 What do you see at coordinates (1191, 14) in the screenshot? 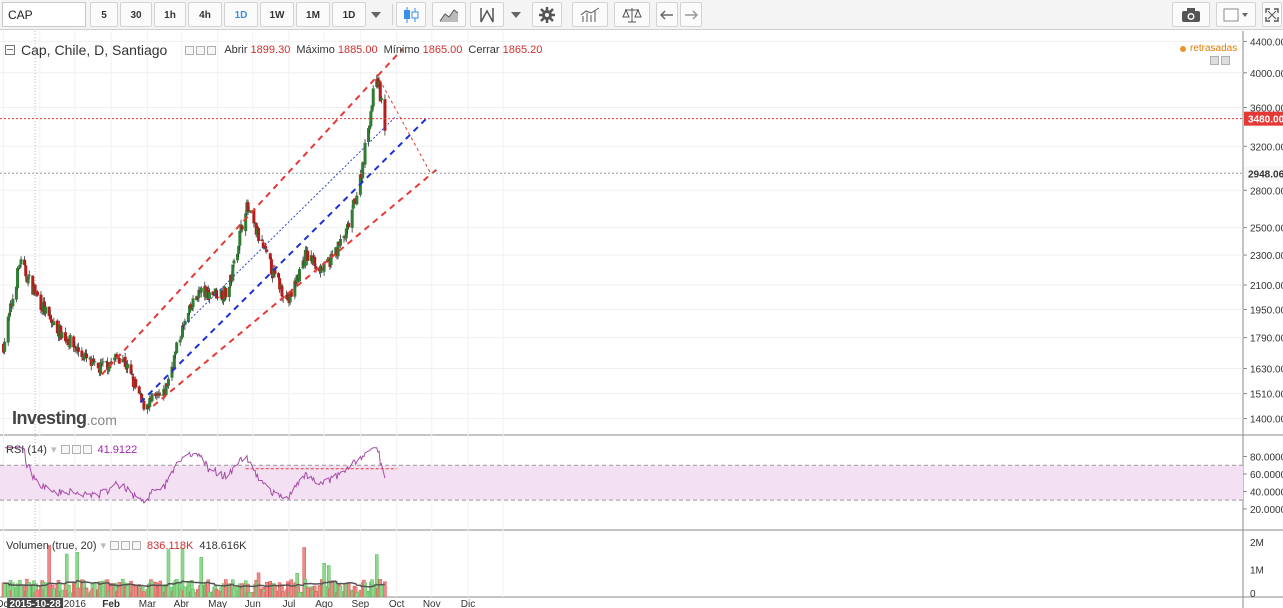
I see `camera-icon` at bounding box center [1191, 14].